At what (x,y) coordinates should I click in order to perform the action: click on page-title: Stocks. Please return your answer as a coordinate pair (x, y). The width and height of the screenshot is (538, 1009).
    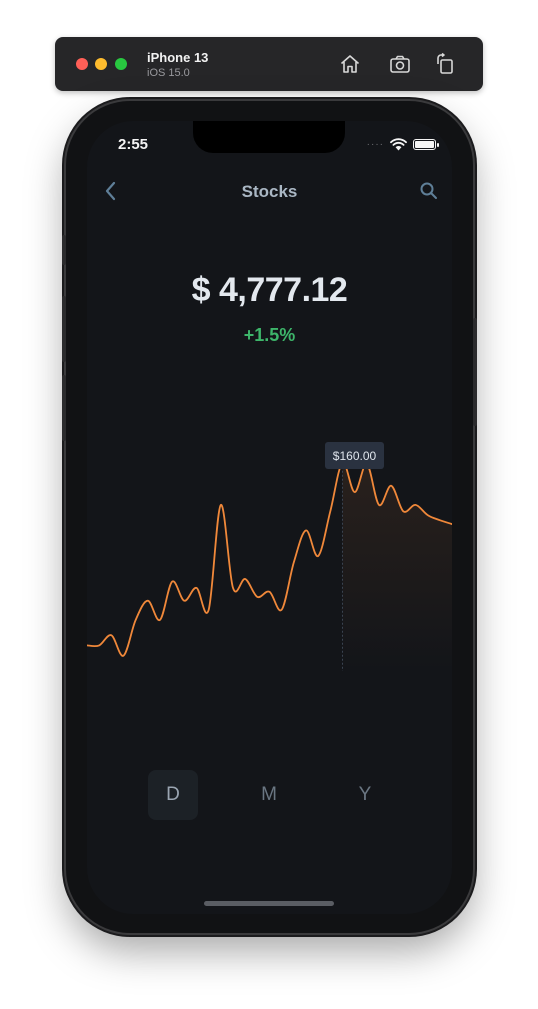
    Looking at the image, I should click on (269, 191).